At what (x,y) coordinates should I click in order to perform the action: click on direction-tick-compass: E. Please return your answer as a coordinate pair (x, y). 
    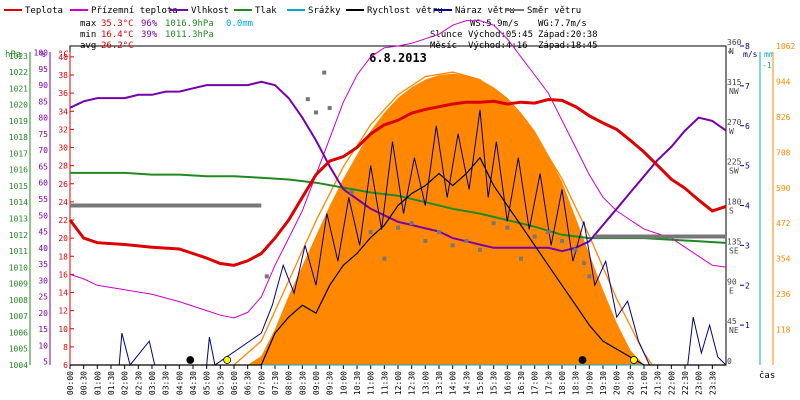
    Looking at the image, I should click on (731, 290).